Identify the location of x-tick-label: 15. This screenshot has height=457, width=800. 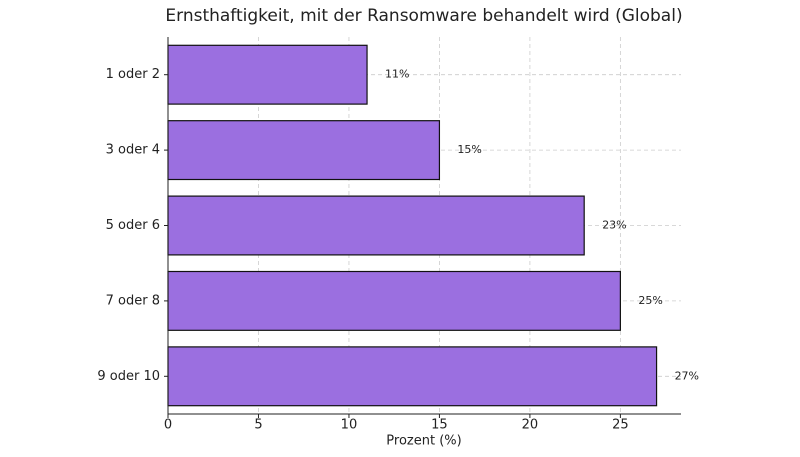
(439, 425).